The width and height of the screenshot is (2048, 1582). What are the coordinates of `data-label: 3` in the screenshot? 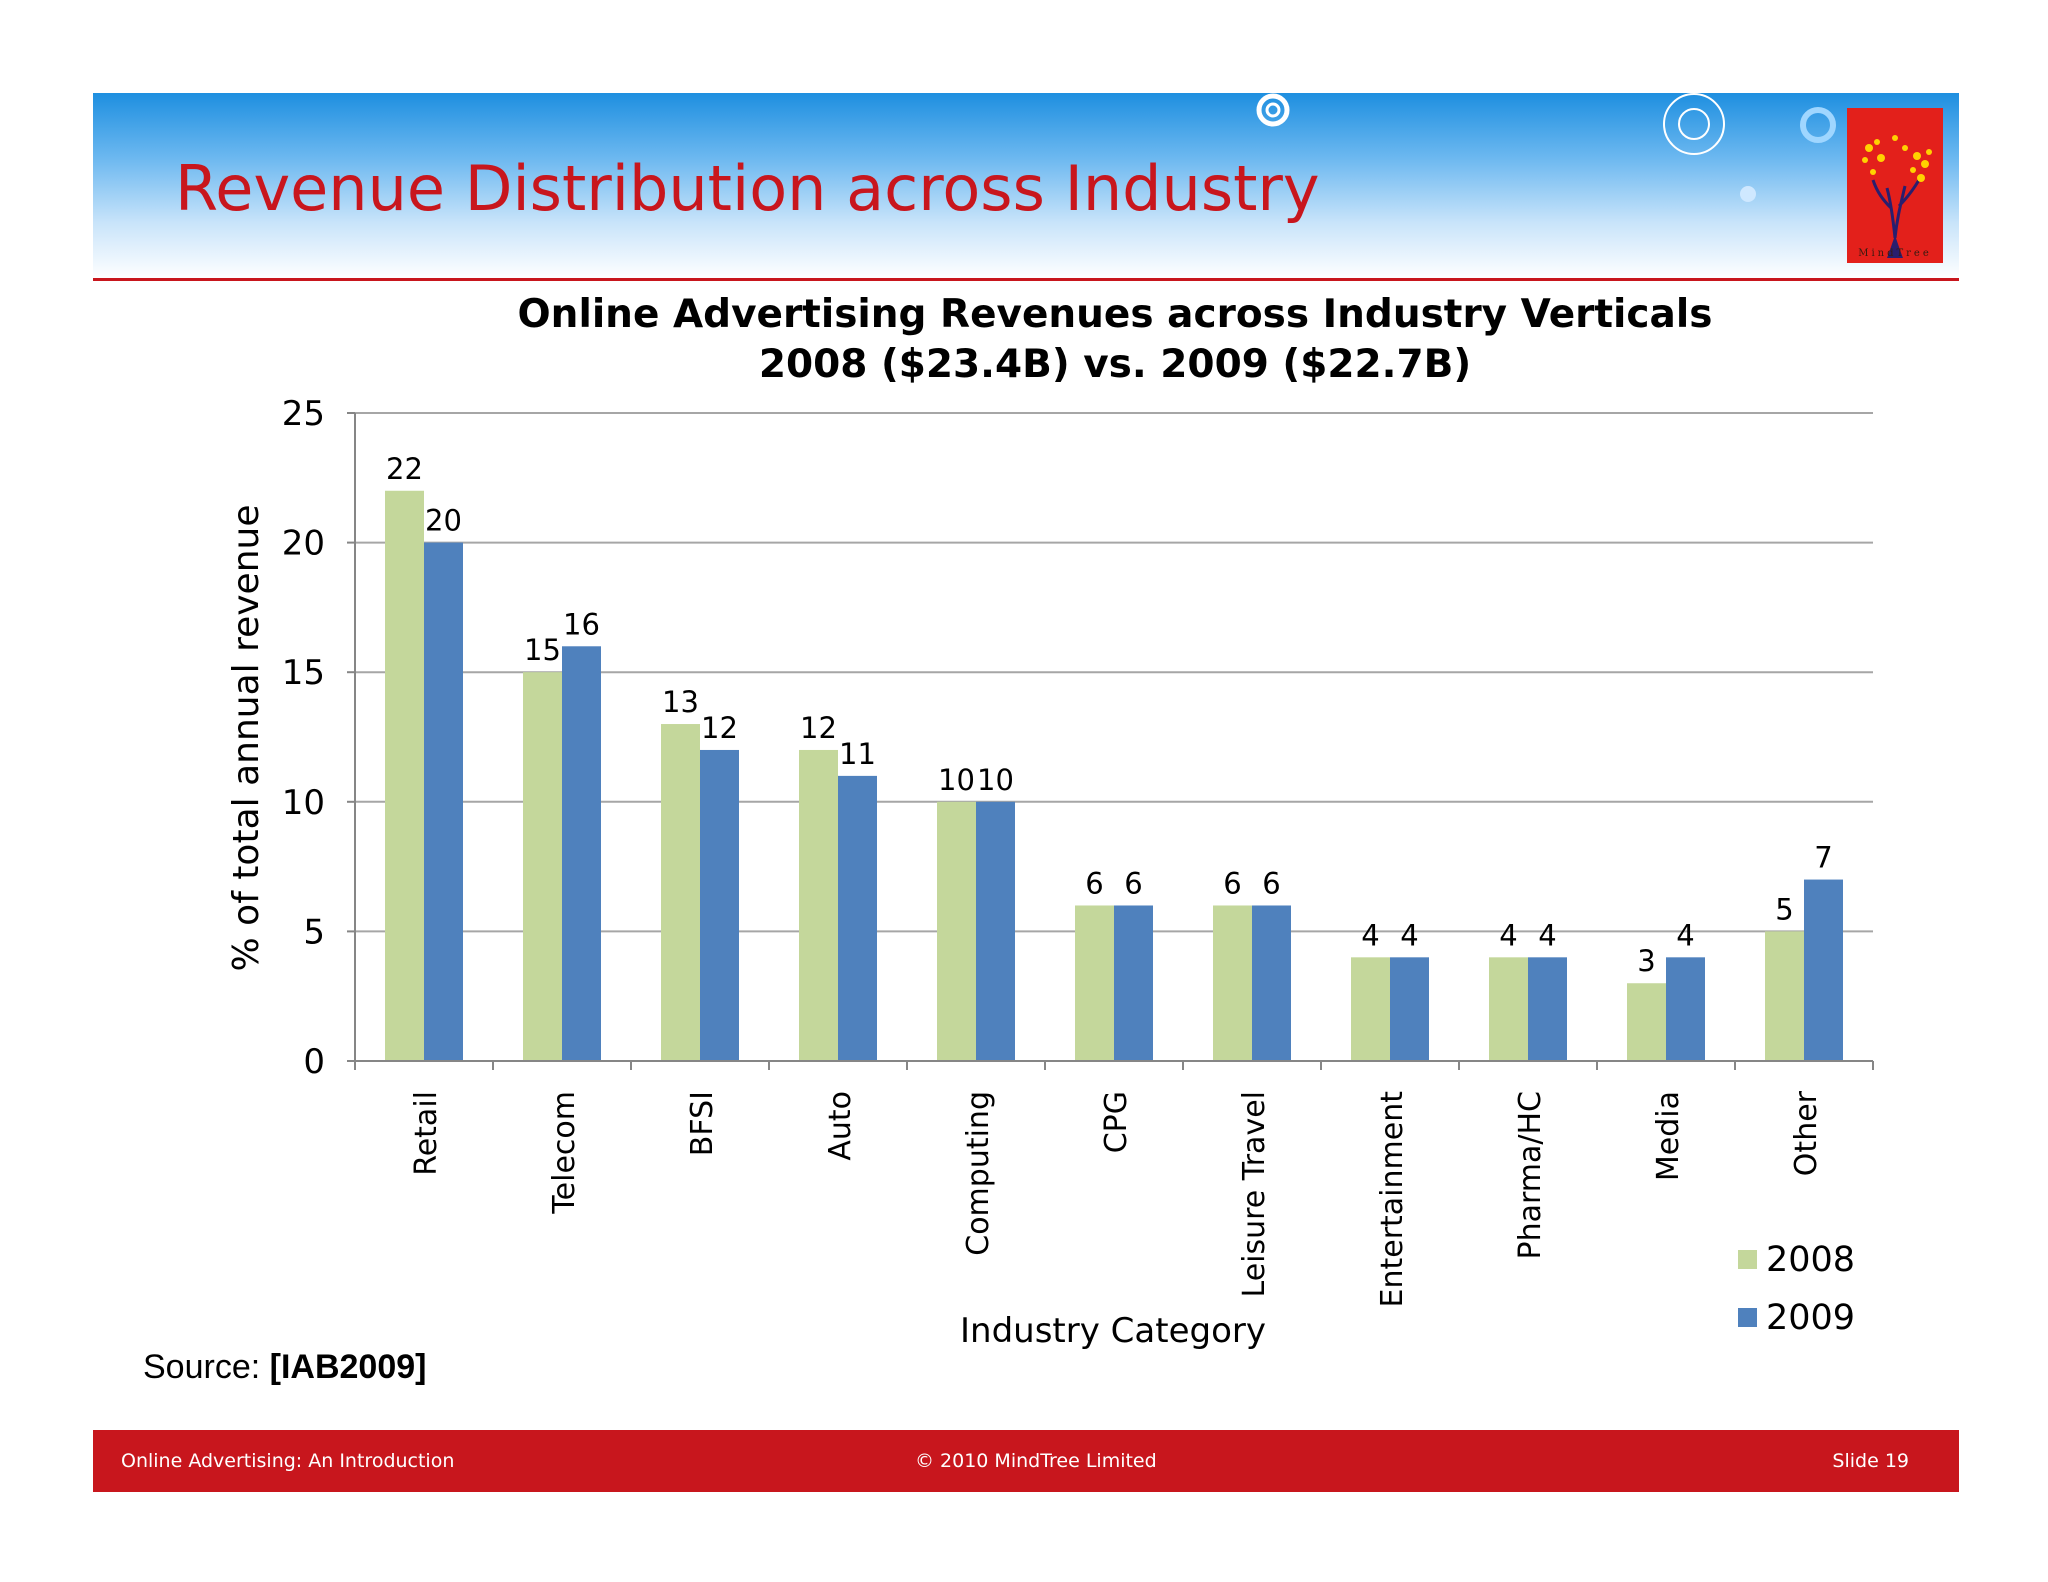 It's located at (1646, 961).